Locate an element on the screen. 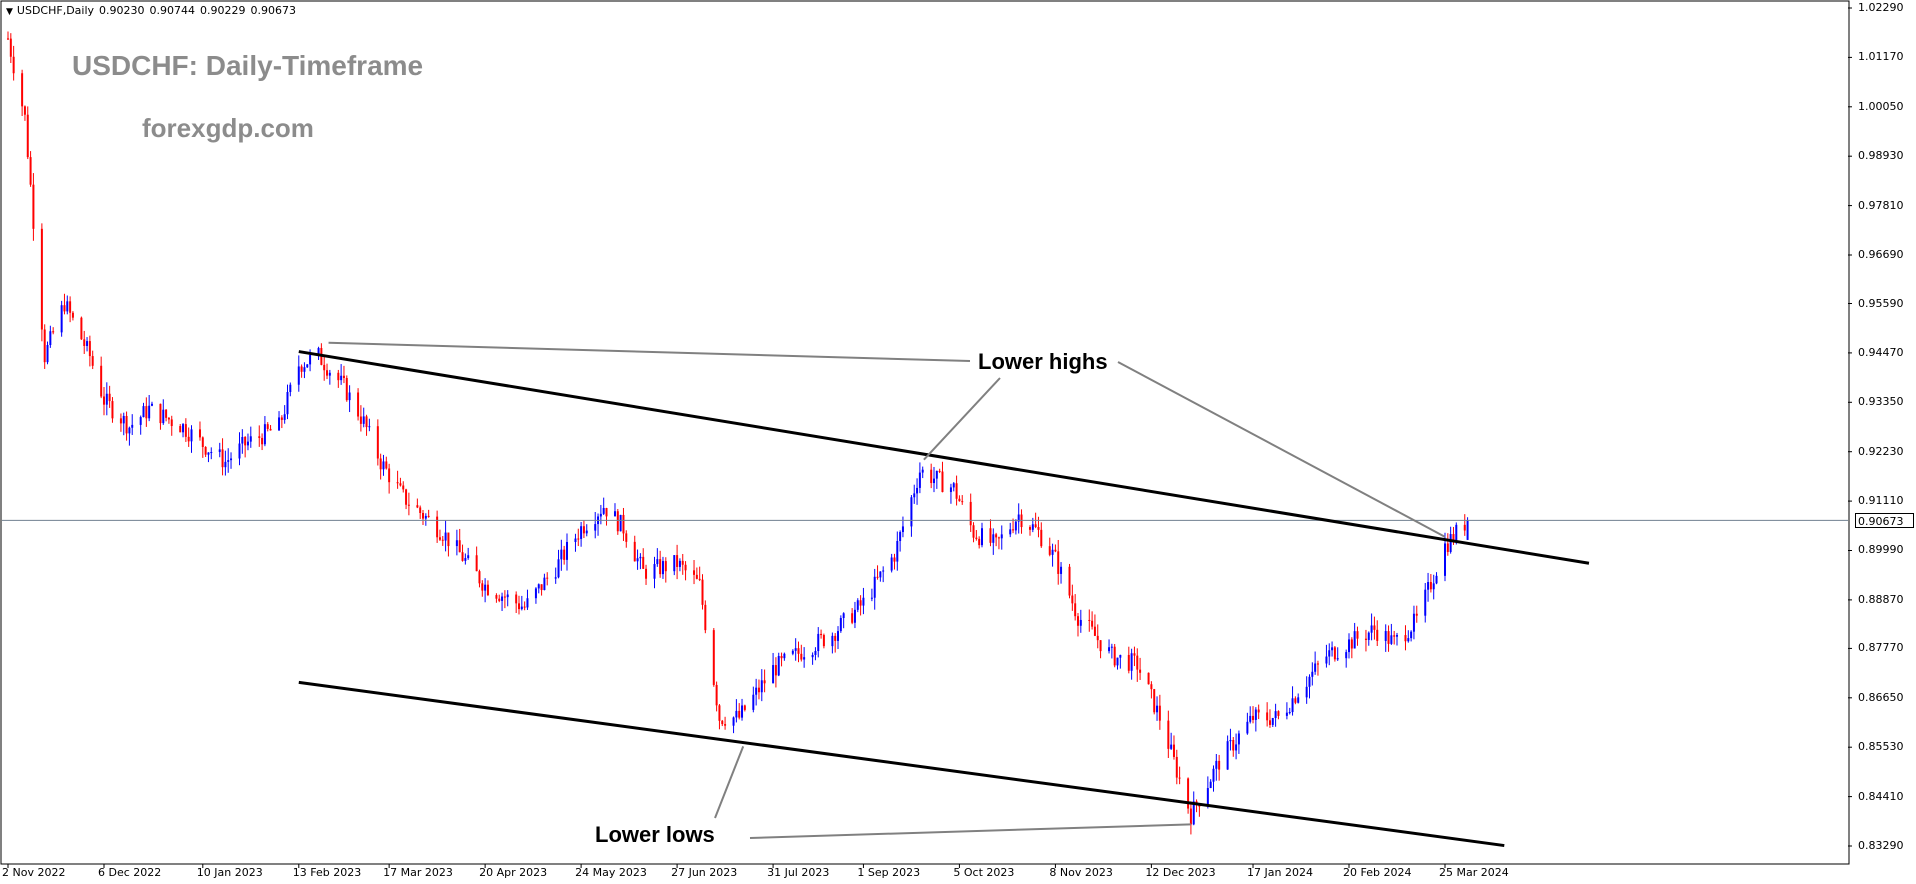 This screenshot has width=1916, height=884. dropdown-triangle-icon: ▼ is located at coordinates (9, 12).